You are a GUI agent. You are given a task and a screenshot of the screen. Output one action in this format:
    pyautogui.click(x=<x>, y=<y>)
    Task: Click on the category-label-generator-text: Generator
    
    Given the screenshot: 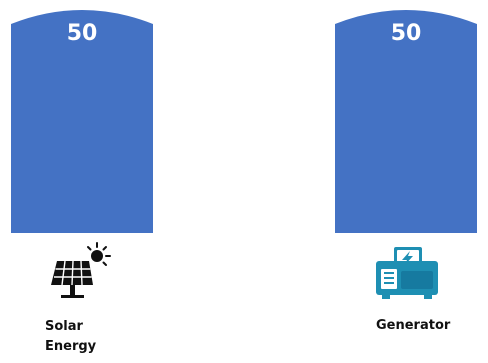 What is the action you would take?
    pyautogui.click(x=413, y=325)
    